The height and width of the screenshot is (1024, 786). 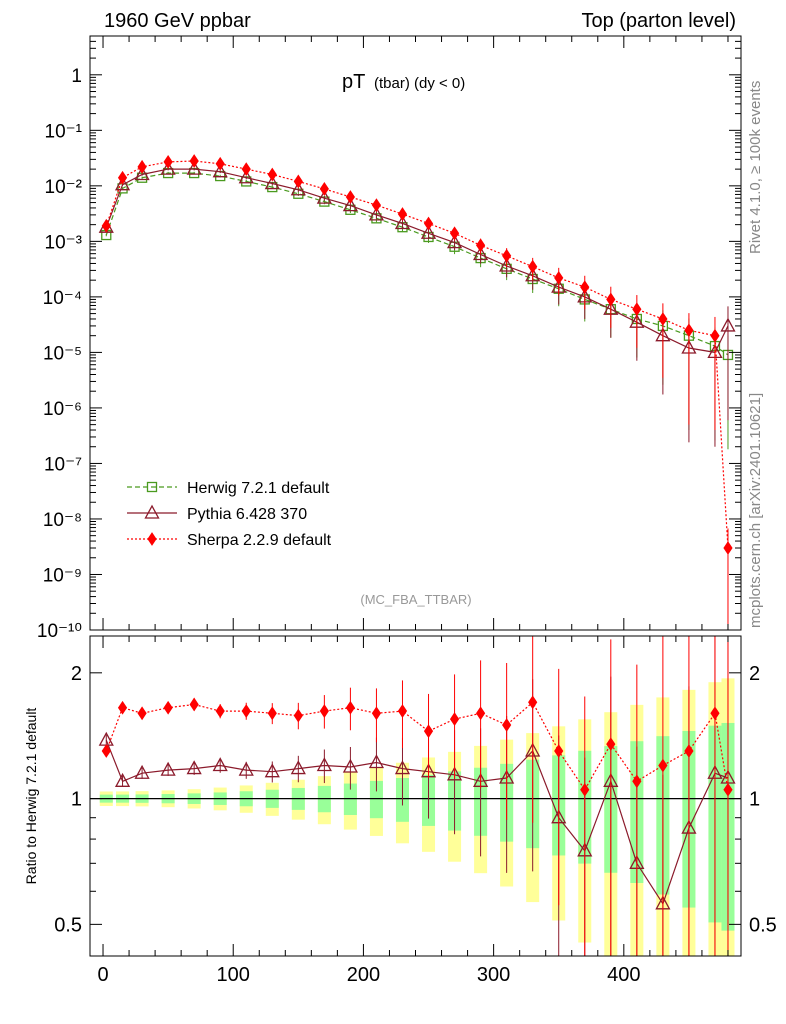 What do you see at coordinates (62, 409) in the screenshot?
I see `y-tick-label: 10⁻⁶` at bounding box center [62, 409].